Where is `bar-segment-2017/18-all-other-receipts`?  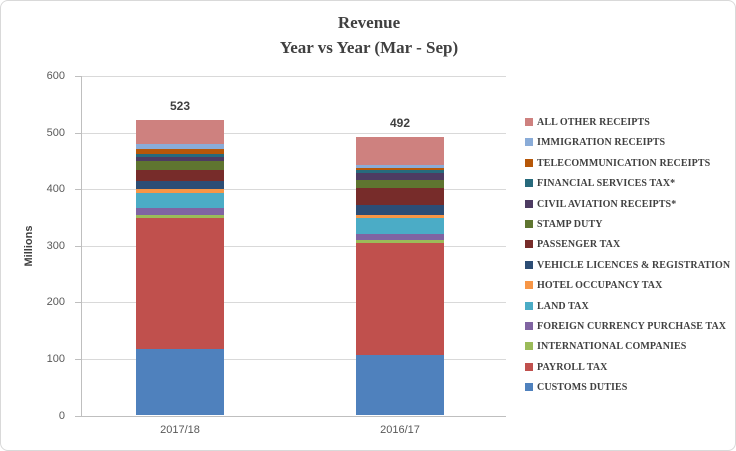 bar-segment-2017/18-all-other-receipts is located at coordinates (180, 131).